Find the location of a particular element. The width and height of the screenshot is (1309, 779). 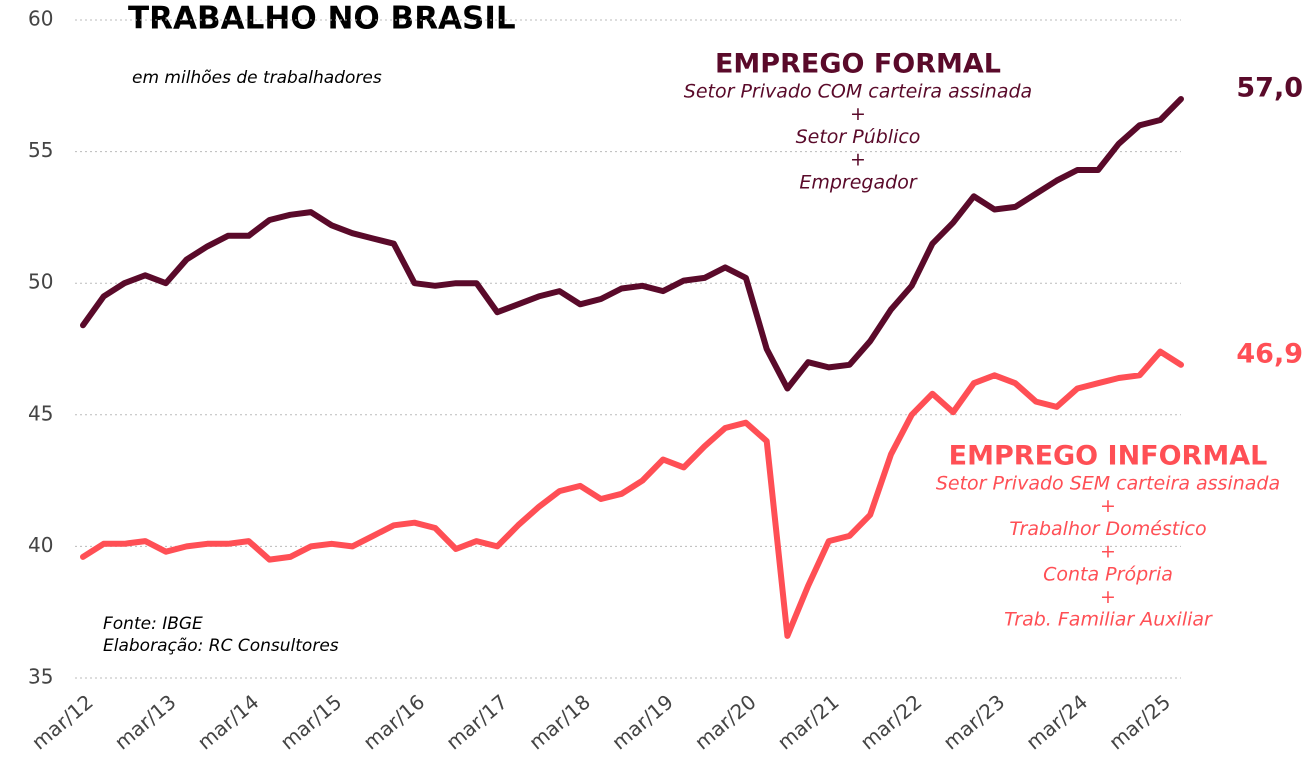

y-tick-label: 40 is located at coordinates (40, 545).